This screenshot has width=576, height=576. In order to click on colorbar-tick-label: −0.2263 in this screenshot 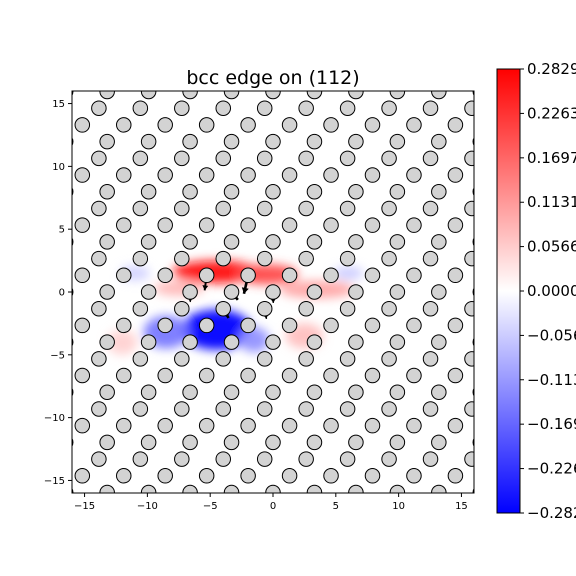, I will do `click(551, 469)`.